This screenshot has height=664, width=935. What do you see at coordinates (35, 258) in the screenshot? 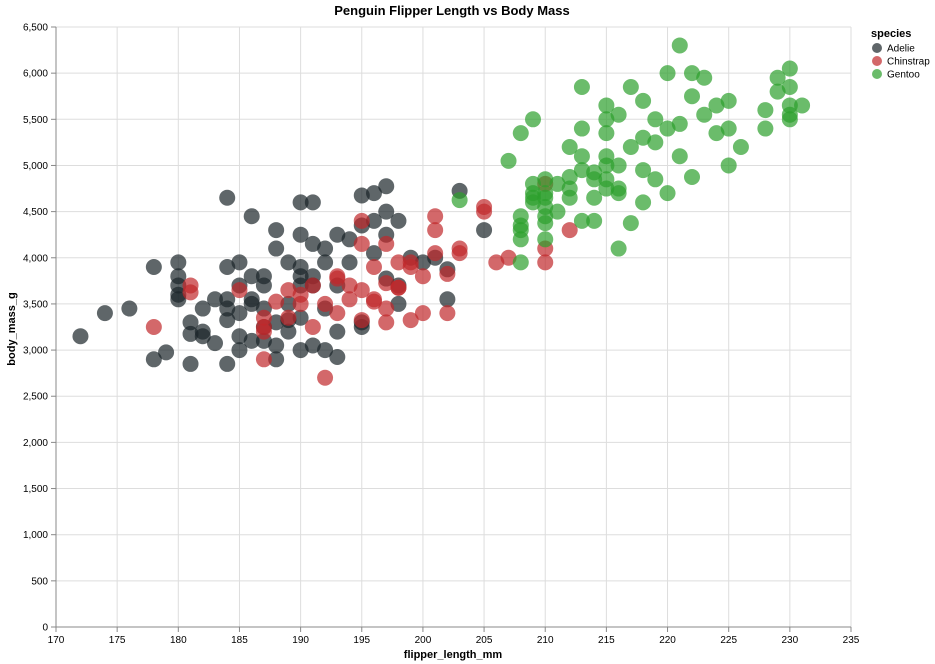
I see `y-tick-label: 4,000` at bounding box center [35, 258].